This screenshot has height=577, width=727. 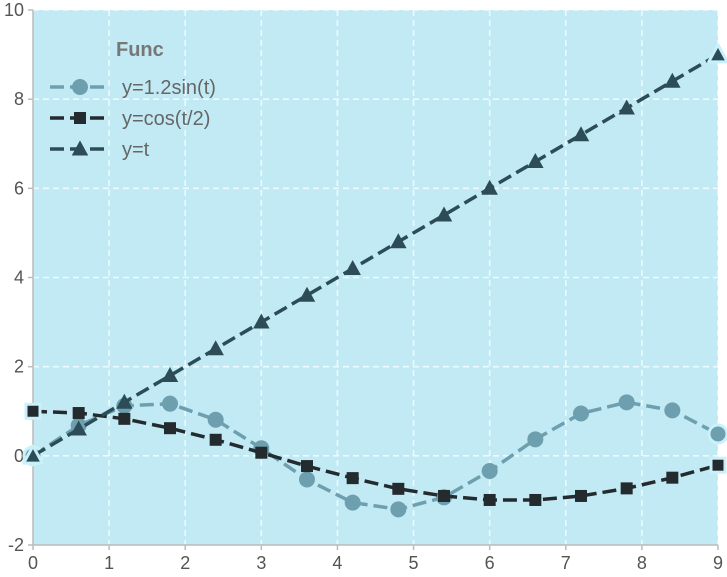 I want to click on legend: Func y=1.2sin(t) y=cos(t/2) y=t, so click(x=133, y=100).